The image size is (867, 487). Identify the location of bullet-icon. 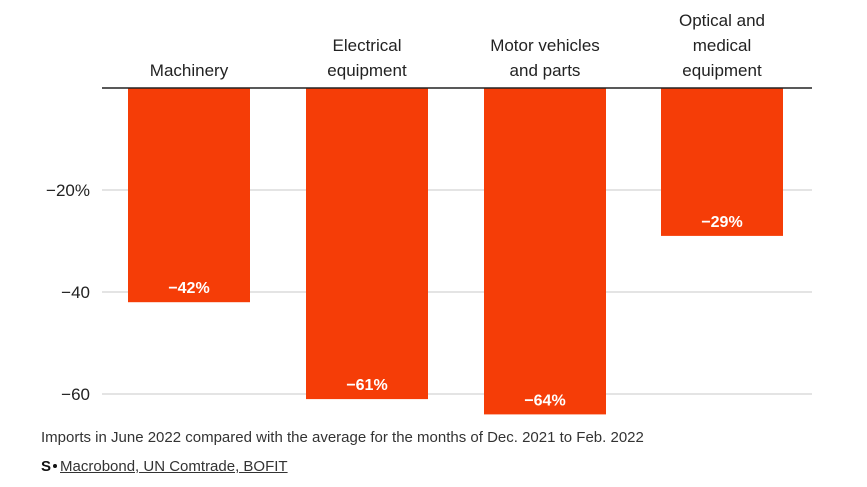
(55, 466).